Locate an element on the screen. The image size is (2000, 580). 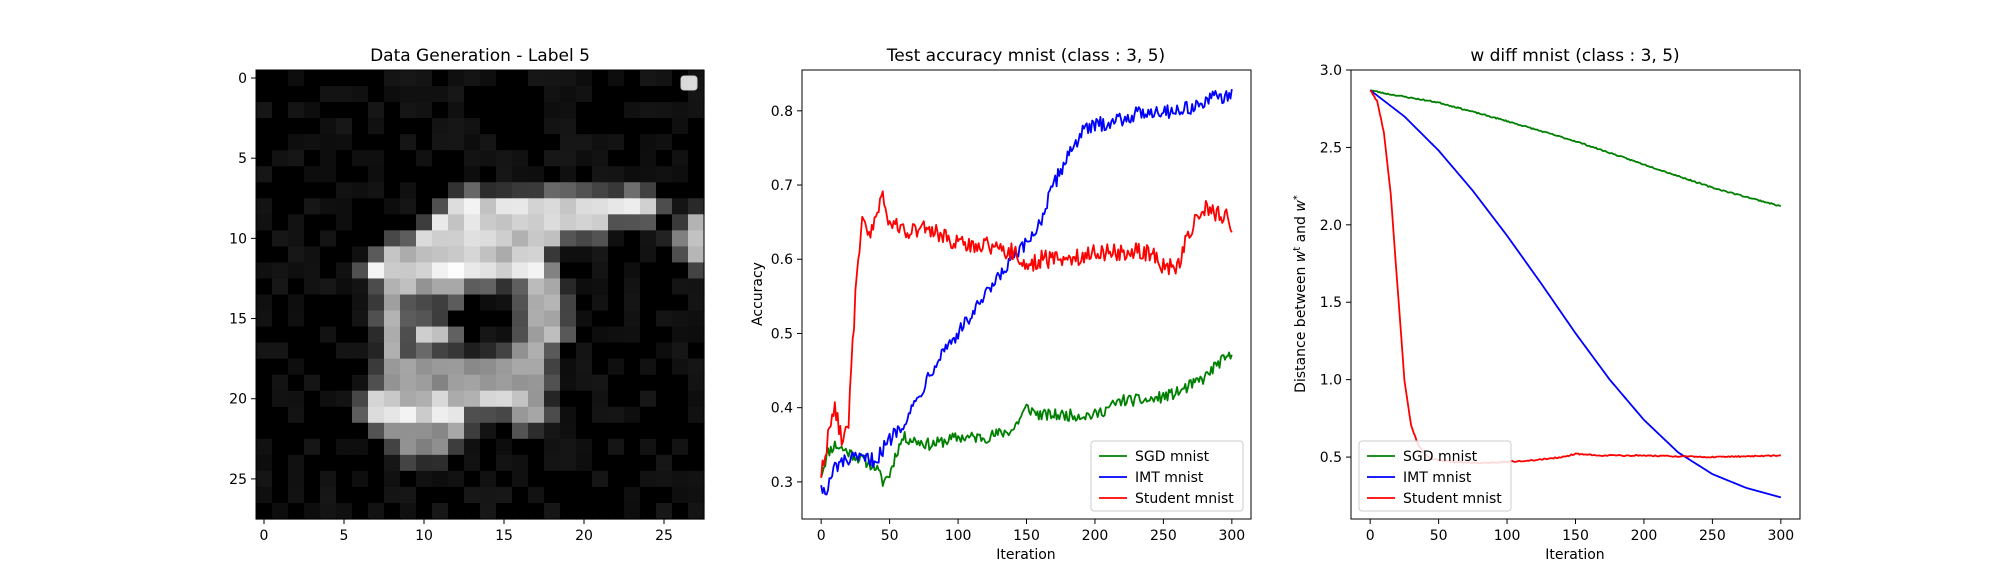
accuracy-x-tick-label: 50 is located at coordinates (890, 536).